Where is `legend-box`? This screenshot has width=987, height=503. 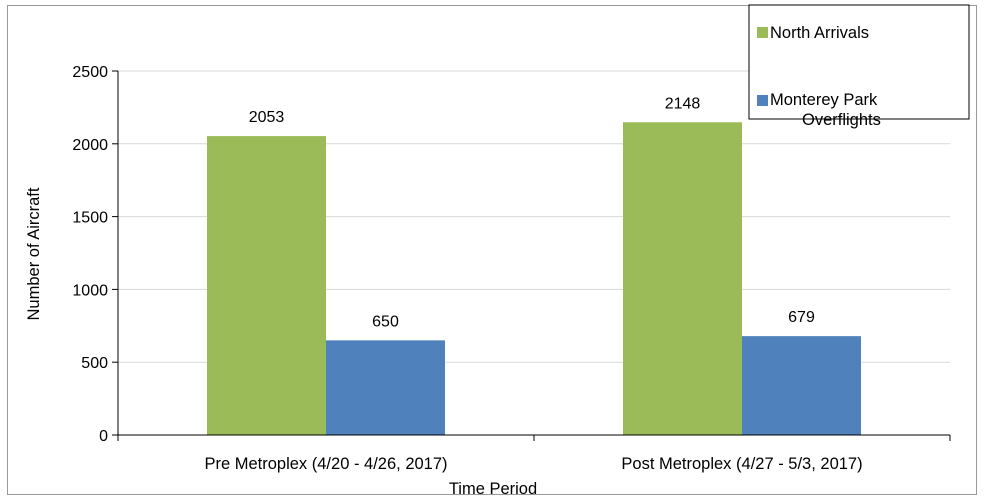
legend-box is located at coordinates (859, 62).